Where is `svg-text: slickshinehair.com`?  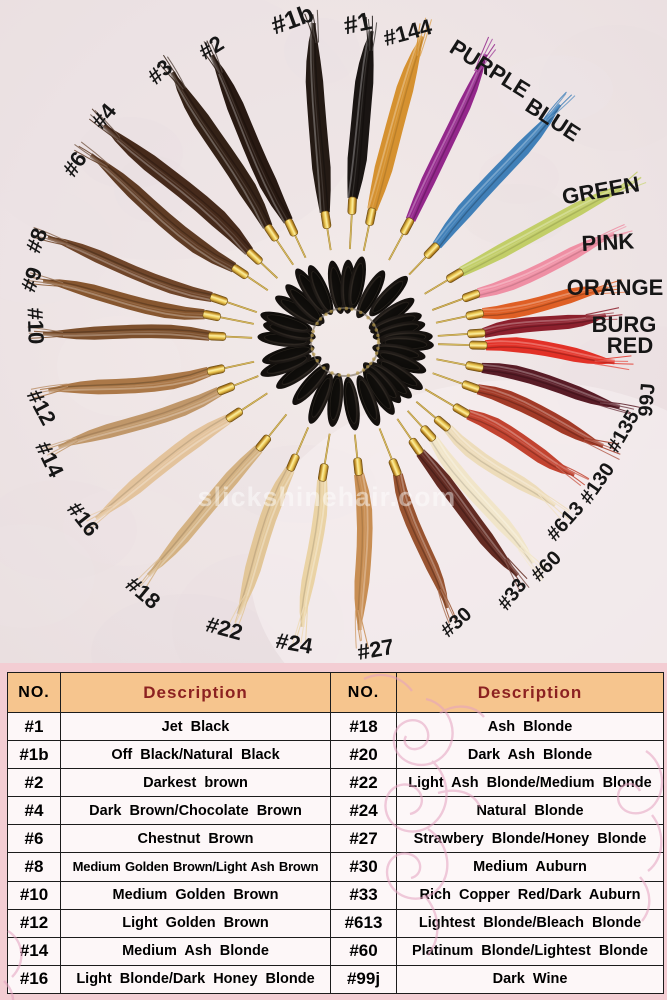
svg-text: slickshinehair.com is located at coordinates (327, 497).